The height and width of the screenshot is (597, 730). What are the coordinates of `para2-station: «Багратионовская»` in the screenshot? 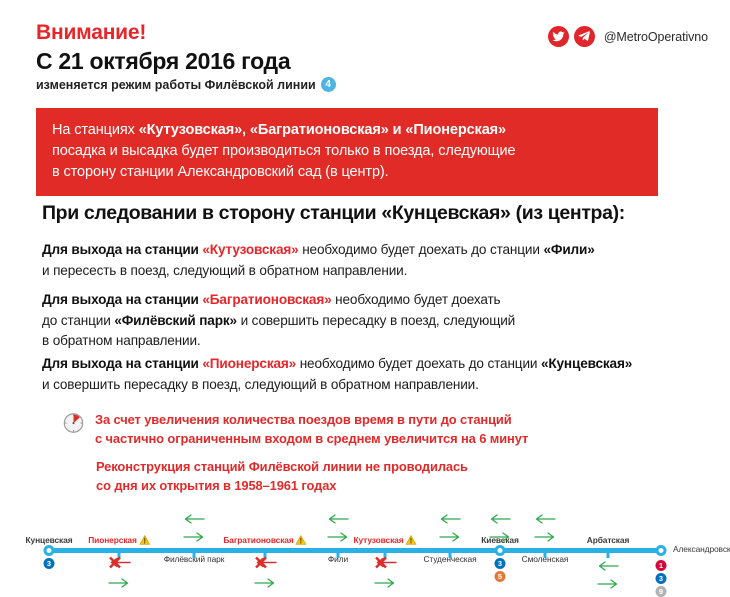 It's located at (267, 299).